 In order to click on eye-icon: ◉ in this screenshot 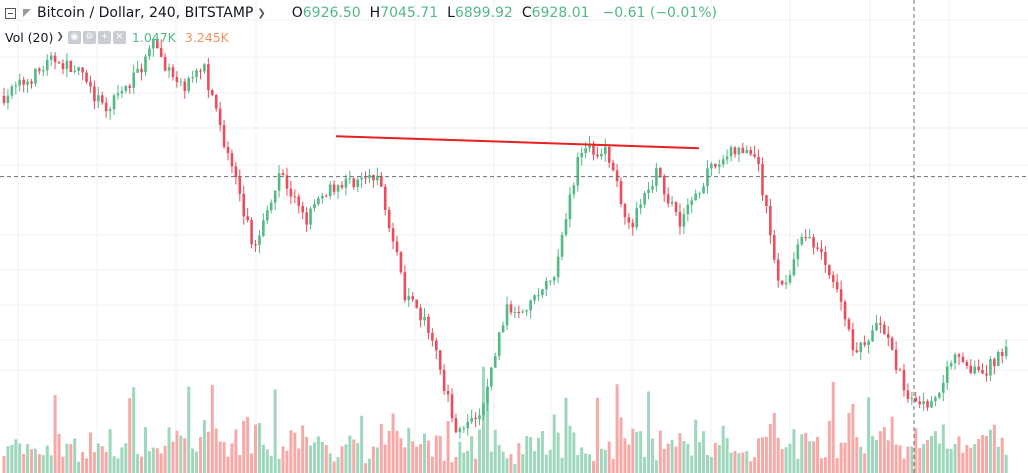, I will do `click(74, 37)`.